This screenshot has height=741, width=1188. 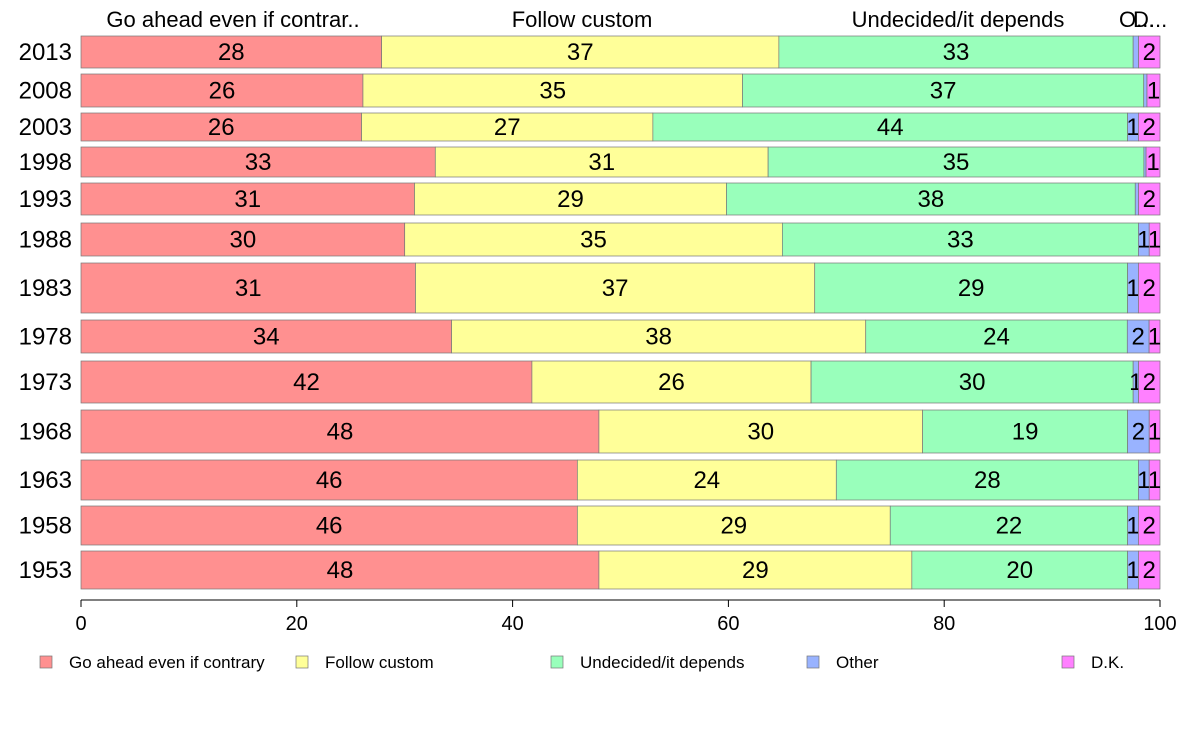 What do you see at coordinates (956, 162) in the screenshot?
I see `bar-1998-undecided-it-depends` at bounding box center [956, 162].